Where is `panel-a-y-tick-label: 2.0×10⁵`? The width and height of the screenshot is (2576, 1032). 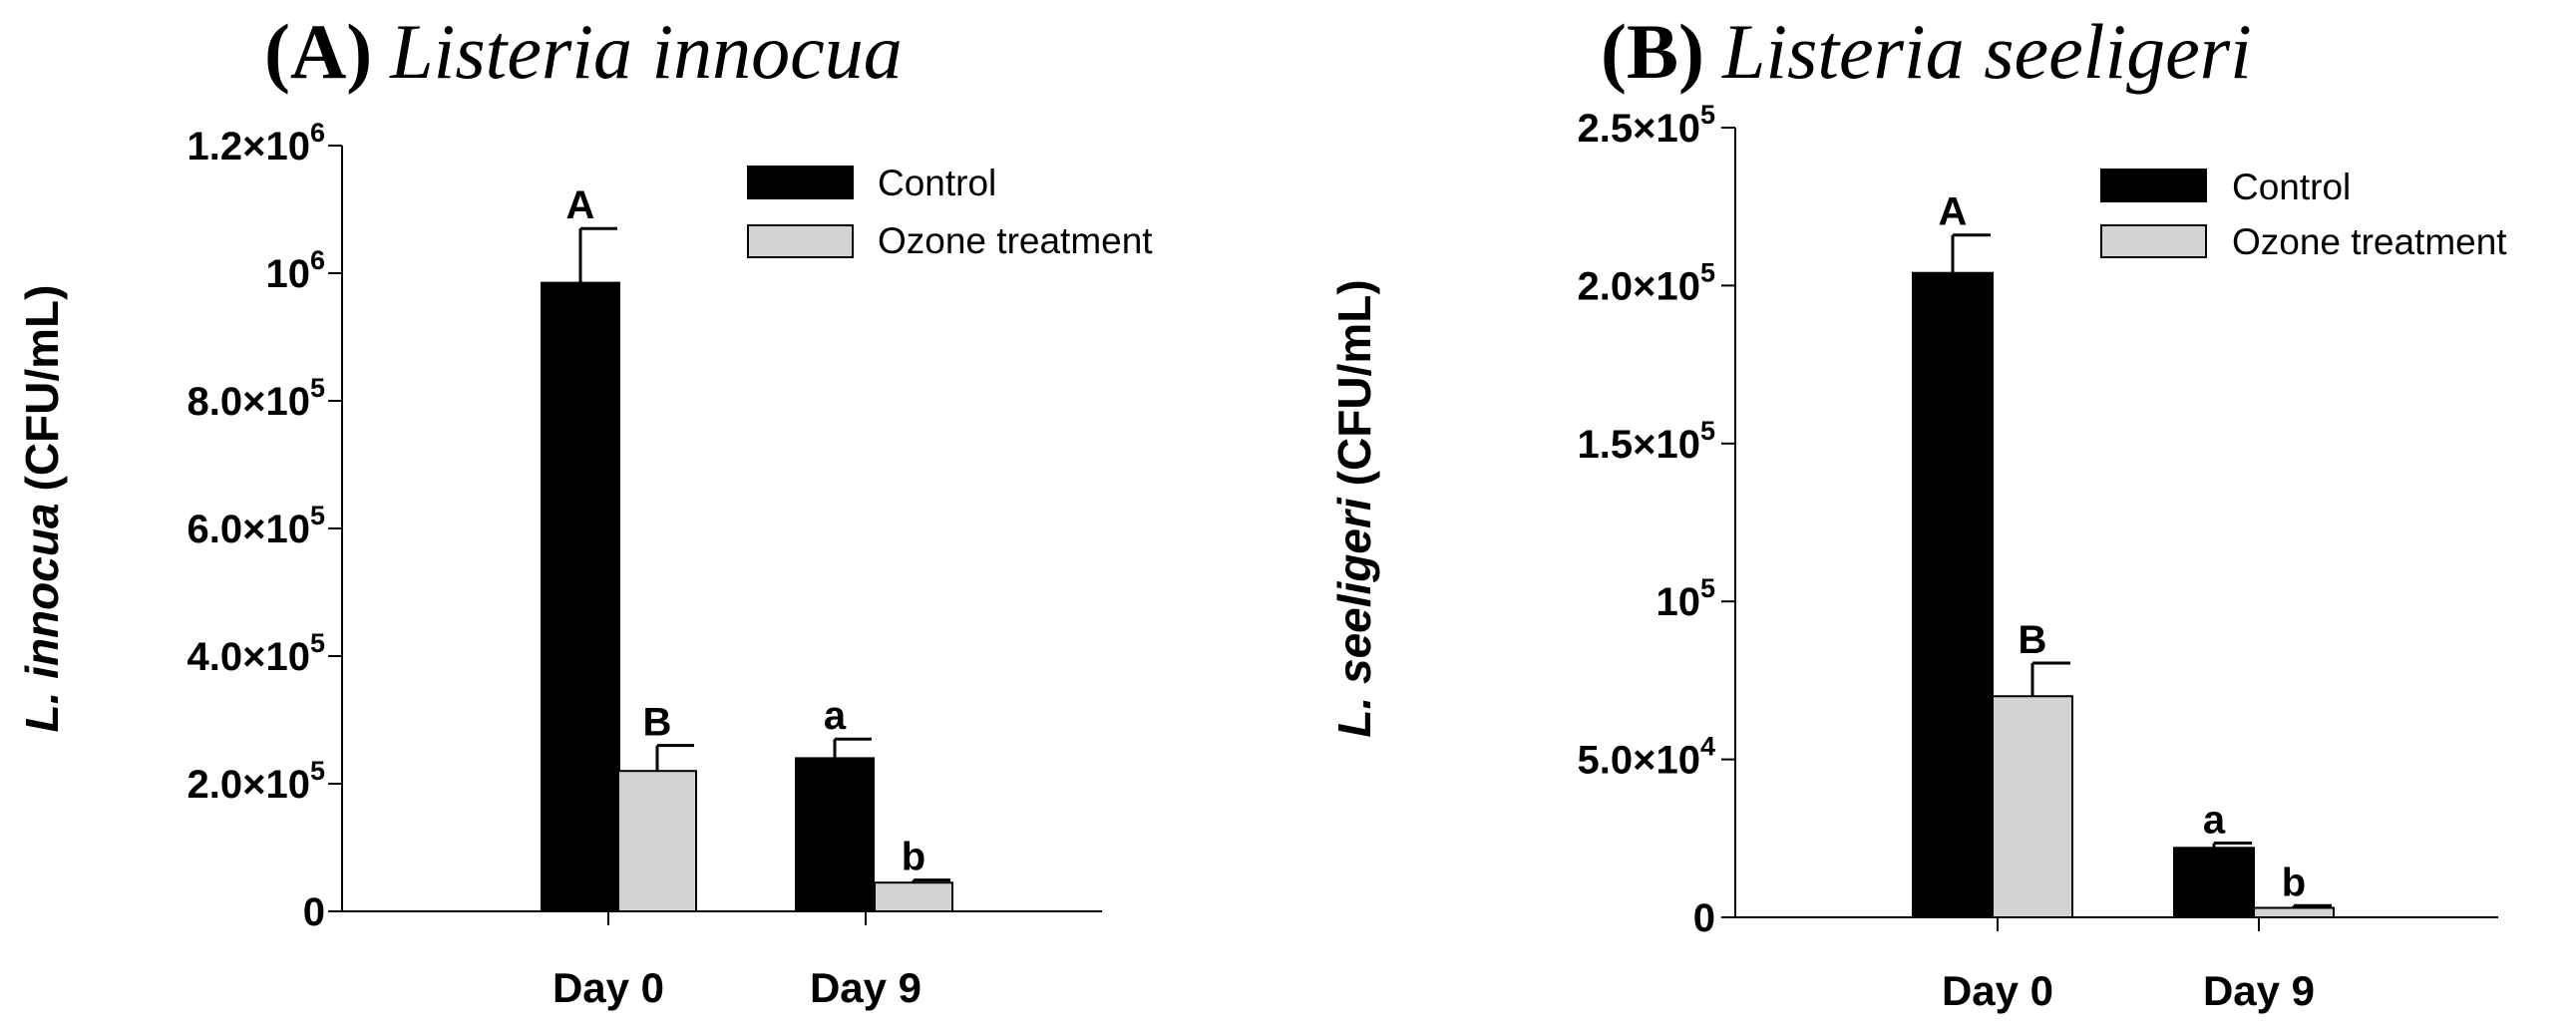
panel-a-y-tick-label: 2.0×10⁵ is located at coordinates (256, 781).